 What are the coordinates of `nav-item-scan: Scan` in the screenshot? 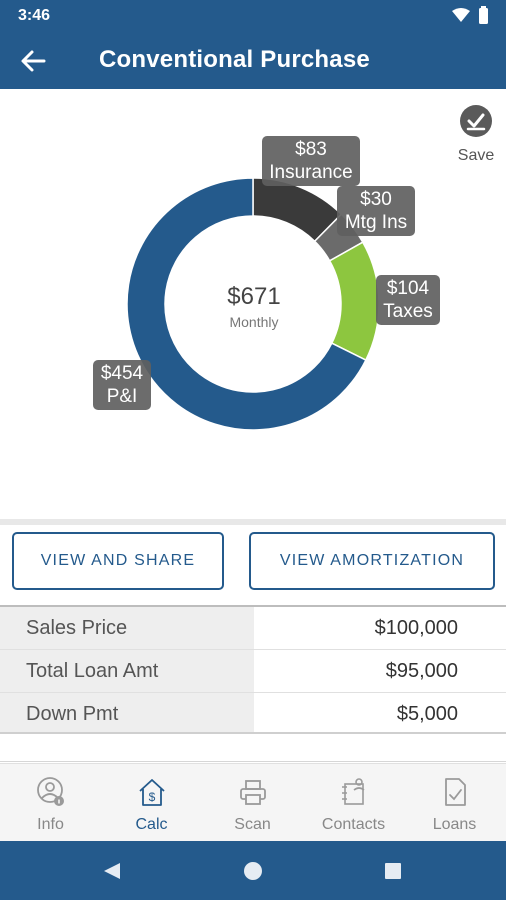 It's located at (252, 803).